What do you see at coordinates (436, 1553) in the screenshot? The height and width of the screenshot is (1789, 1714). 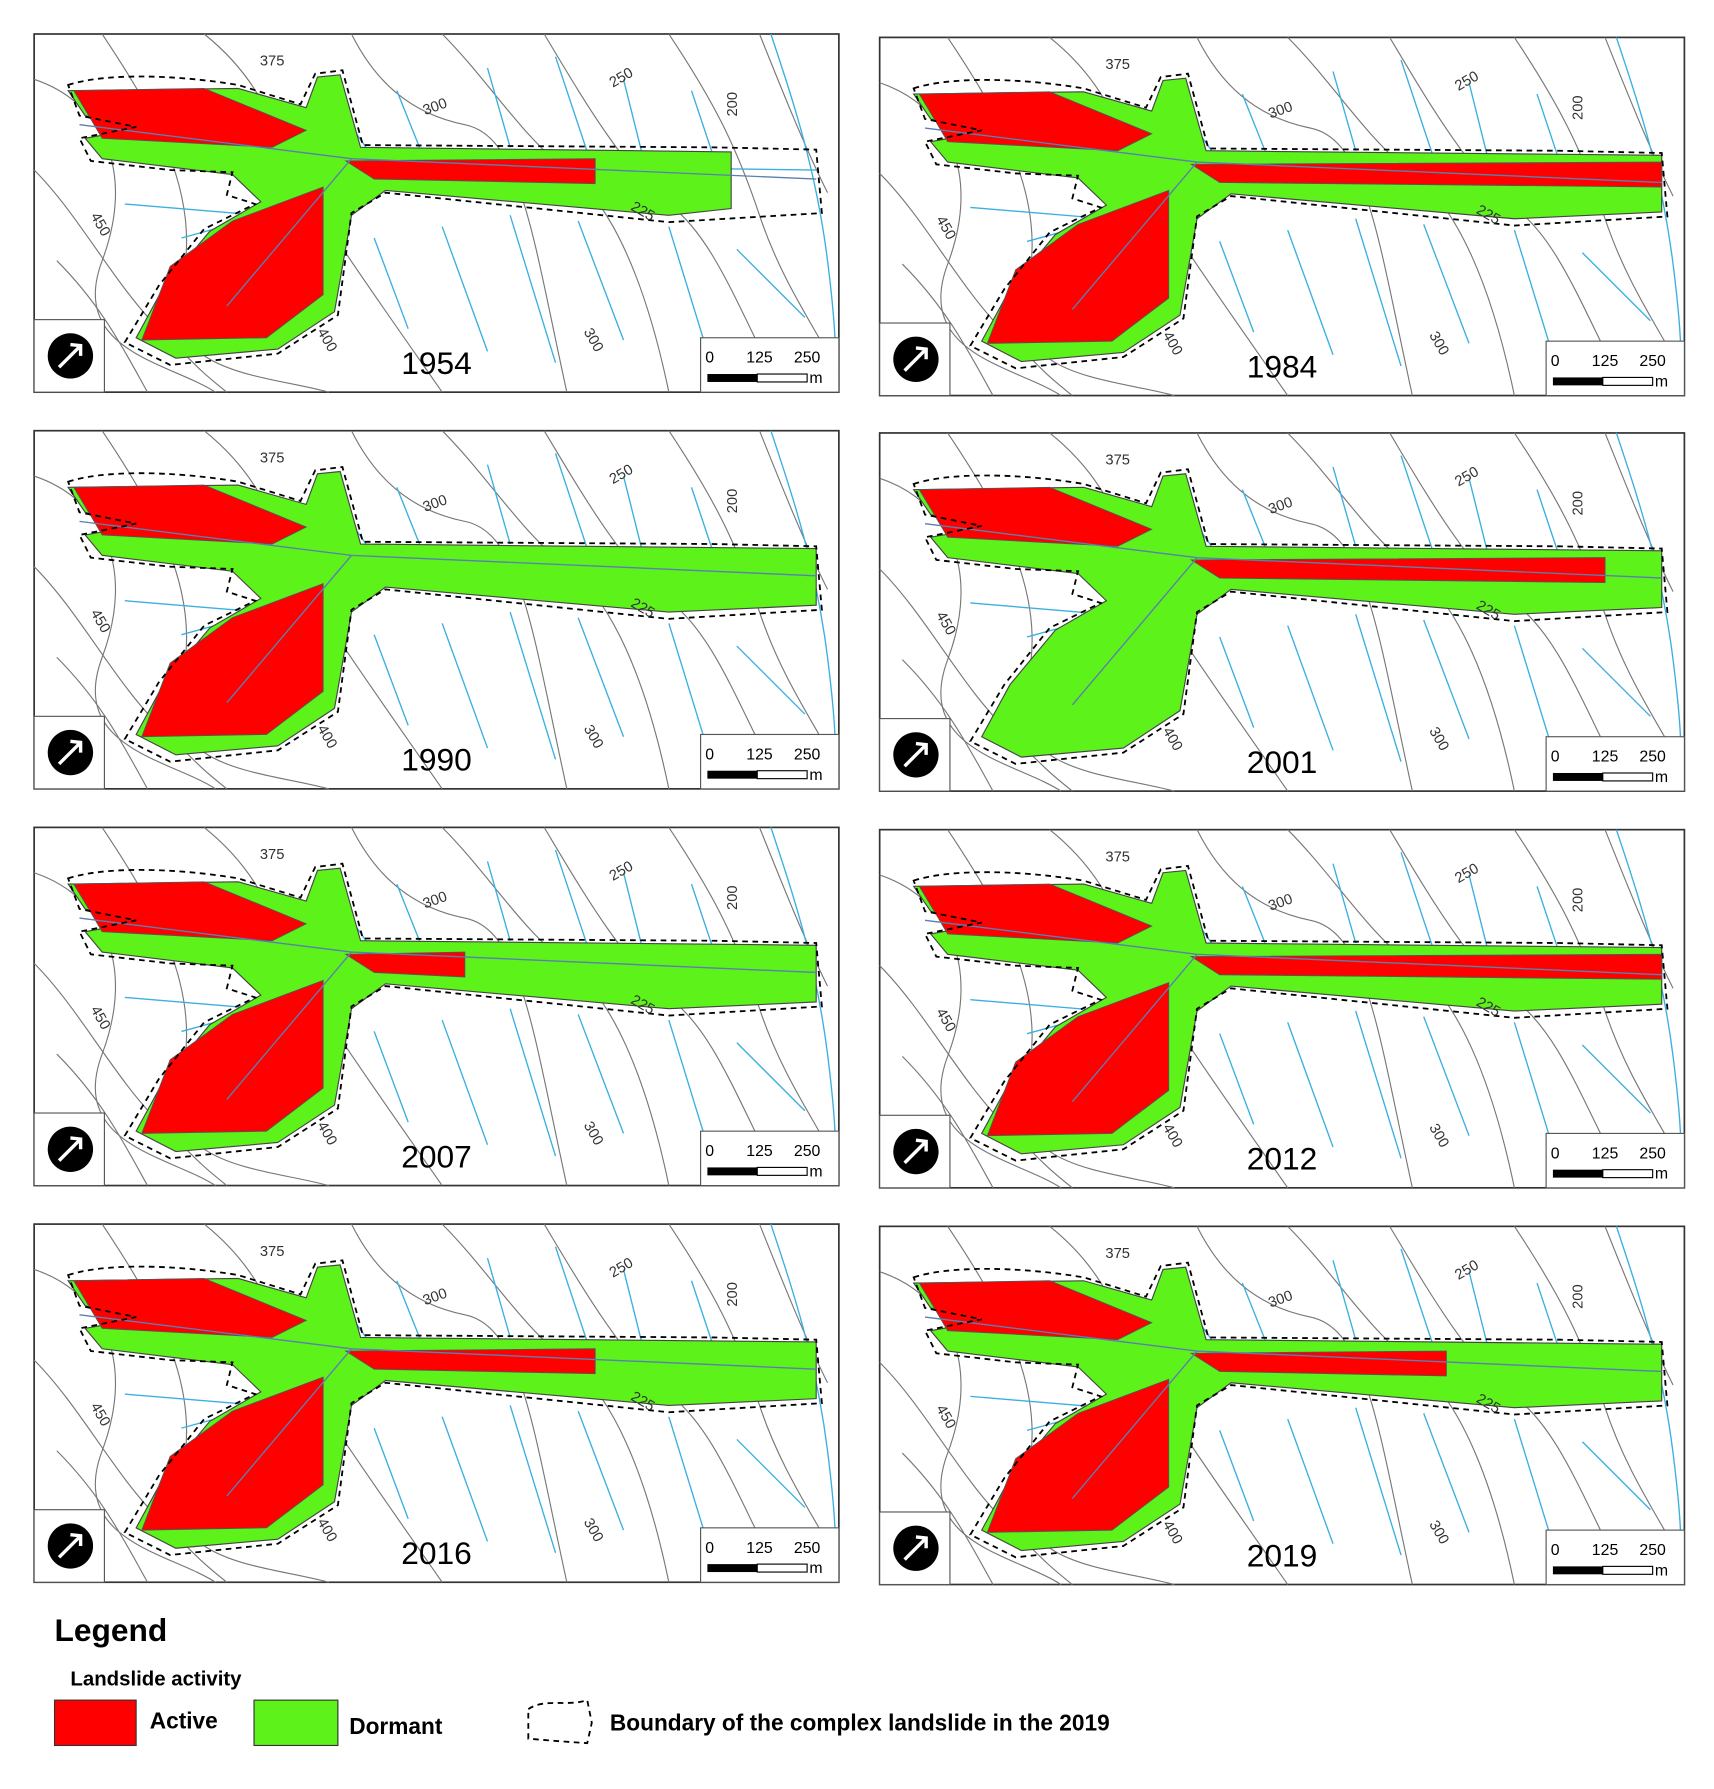 I see `panel-year: 2016` at bounding box center [436, 1553].